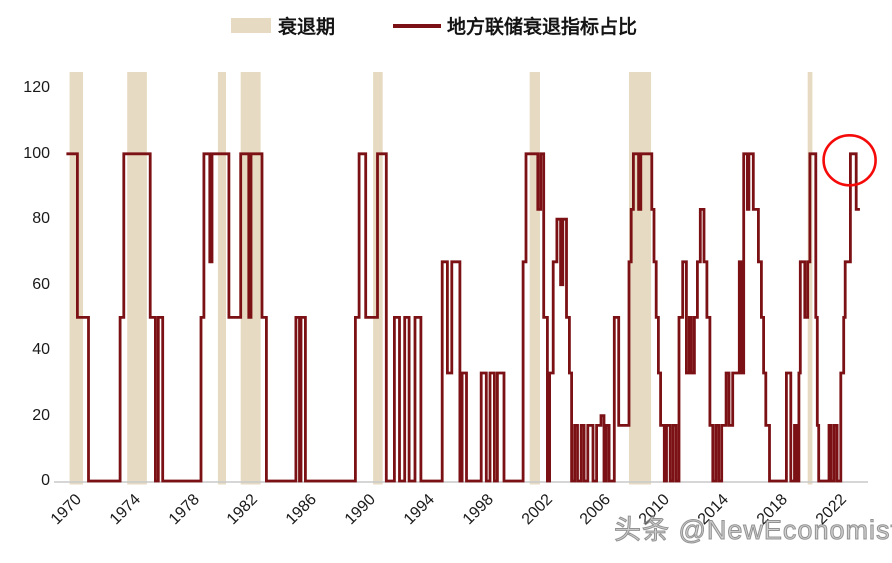 Image resolution: width=892 pixels, height=563 pixels. I want to click on y-tick-label: 80, so click(41, 219).